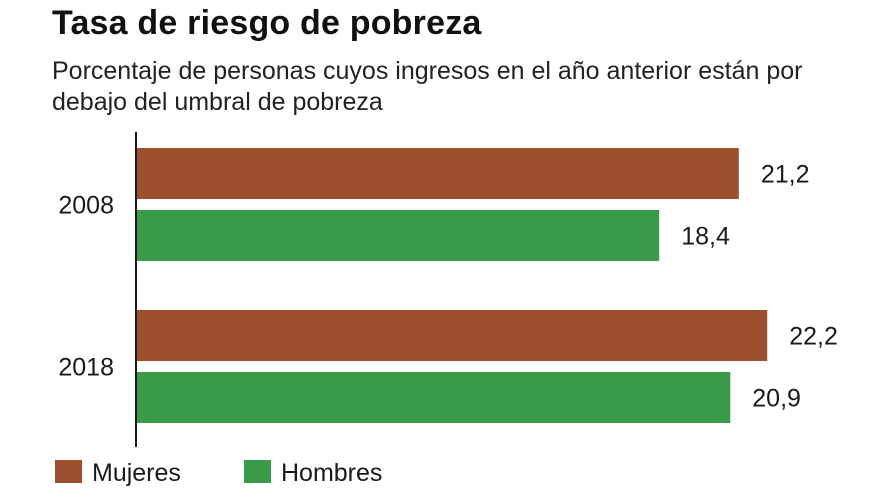  I want to click on bar-mujeres-2018, so click(452, 335).